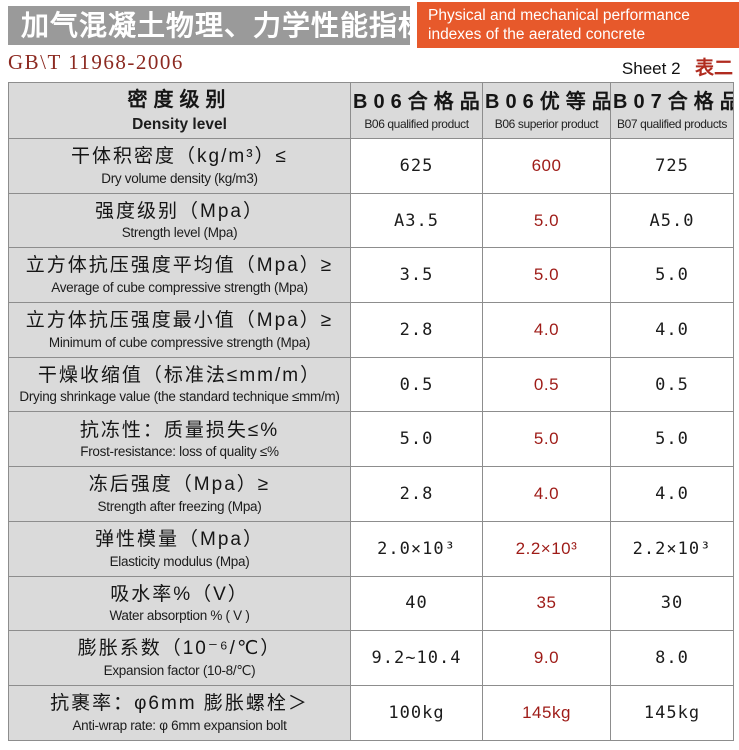  What do you see at coordinates (179, 670) in the screenshot?
I see `row-label-en: Expansion factor (10-8/℃)` at bounding box center [179, 670].